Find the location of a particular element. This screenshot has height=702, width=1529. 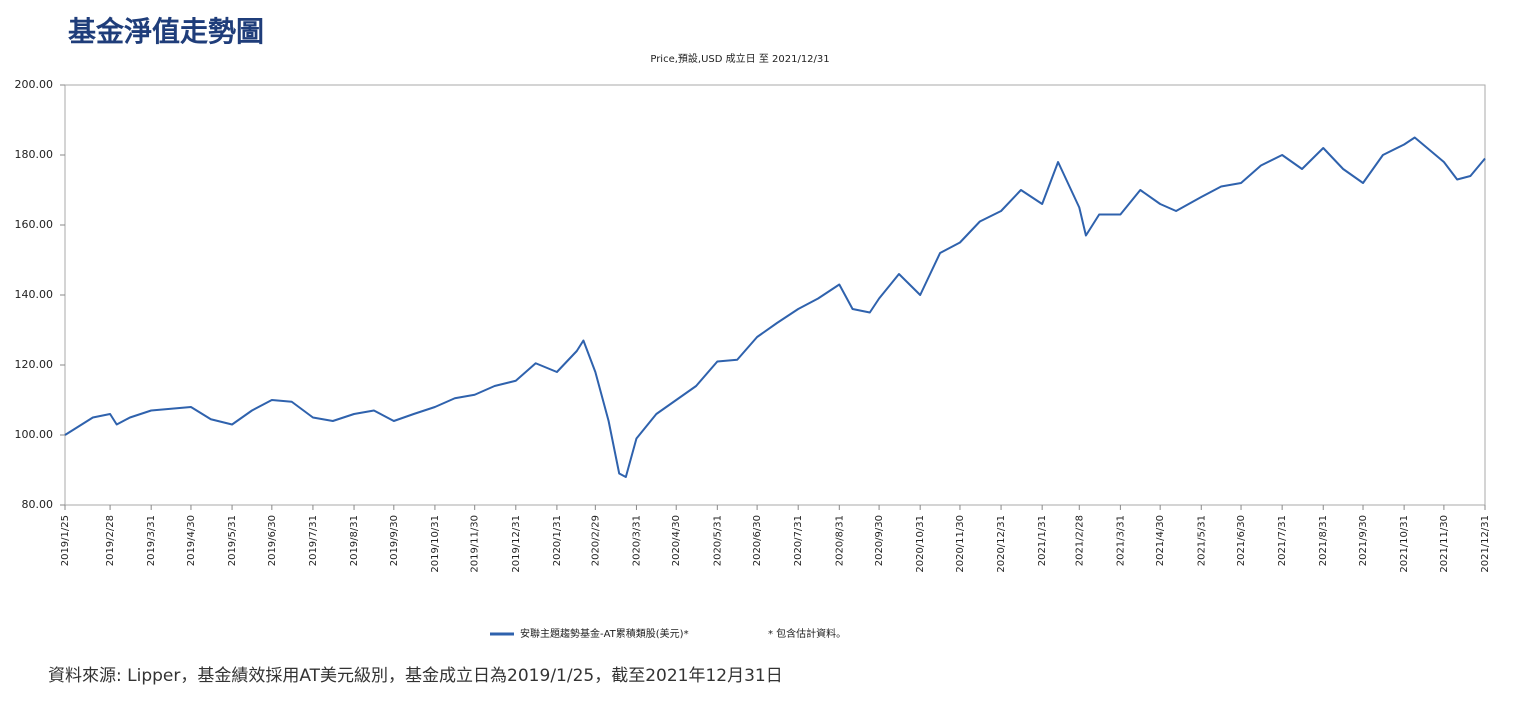

x-tick-label: 2021/9/30 is located at coordinates (1363, 540).